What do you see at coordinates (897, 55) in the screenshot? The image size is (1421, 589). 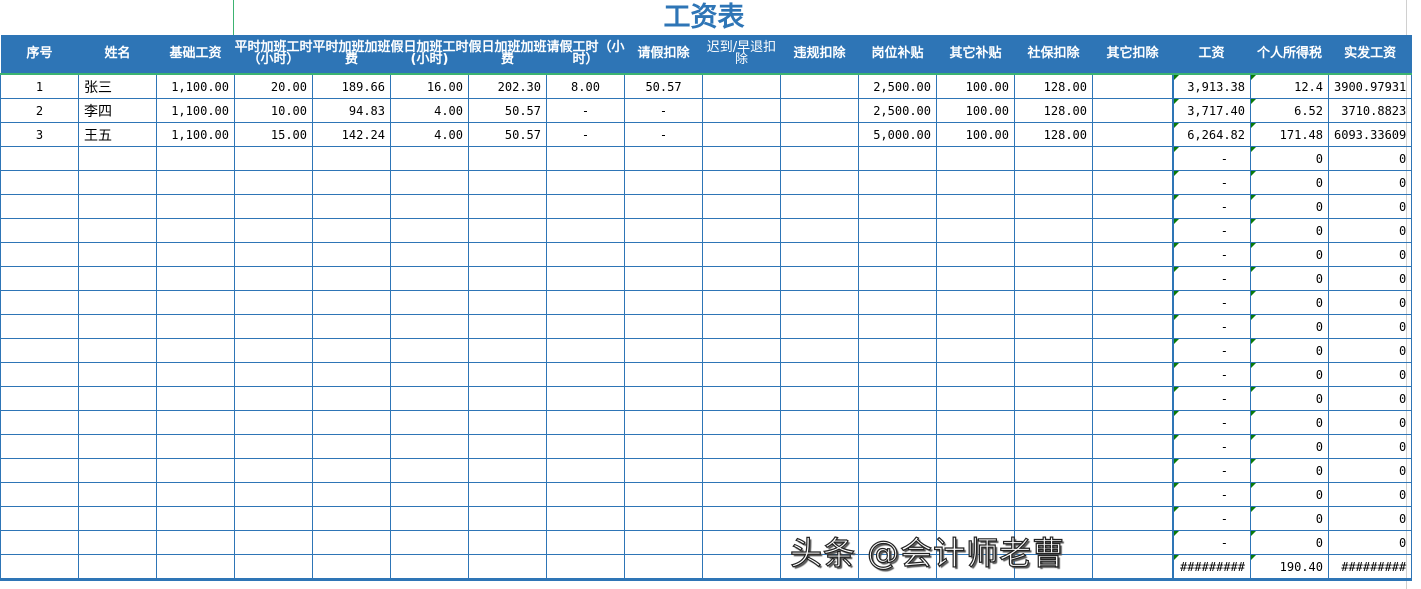 I see `column-header: 岗位补贴` at bounding box center [897, 55].